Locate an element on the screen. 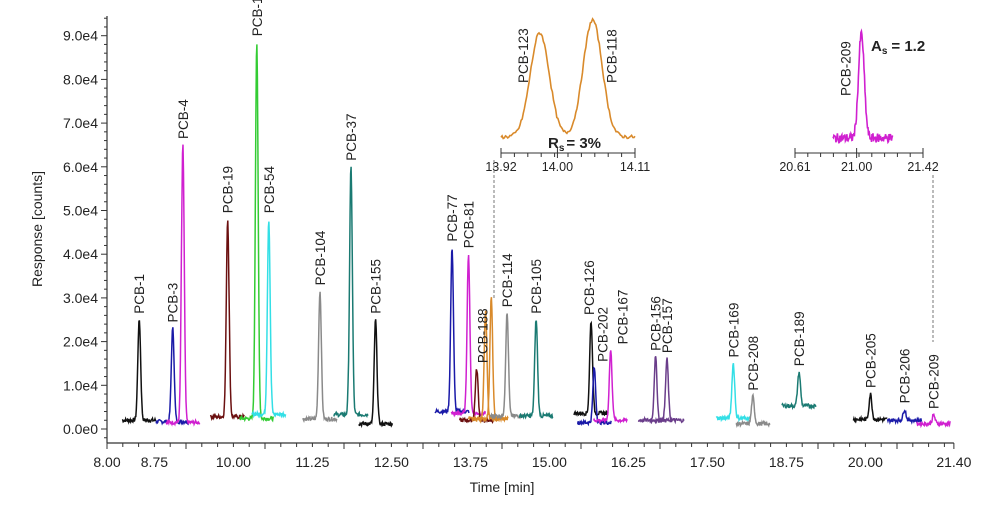 The height and width of the screenshot is (505, 1002). inset-tick-label: 20.61 is located at coordinates (794, 167).